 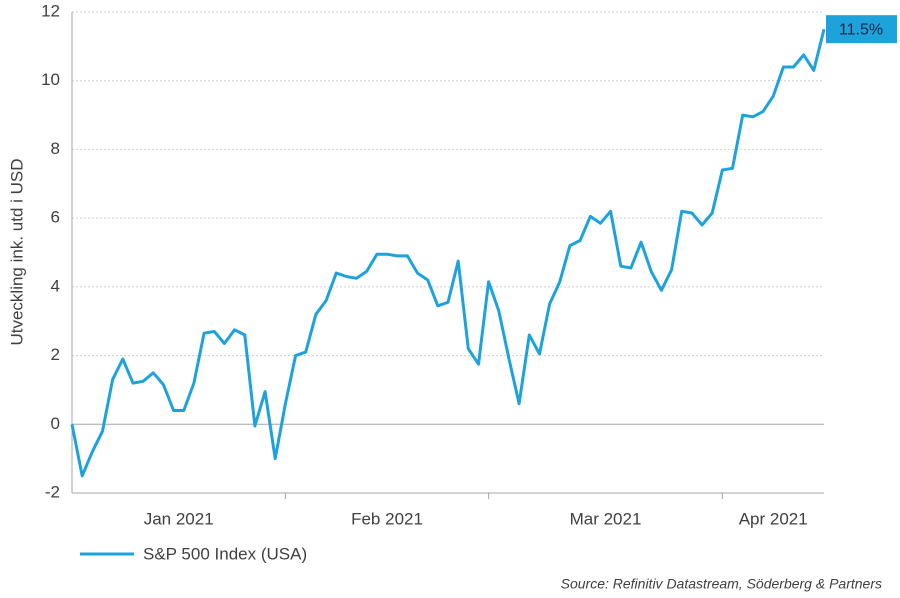 I want to click on value-label: 11.5%, so click(x=861, y=29).